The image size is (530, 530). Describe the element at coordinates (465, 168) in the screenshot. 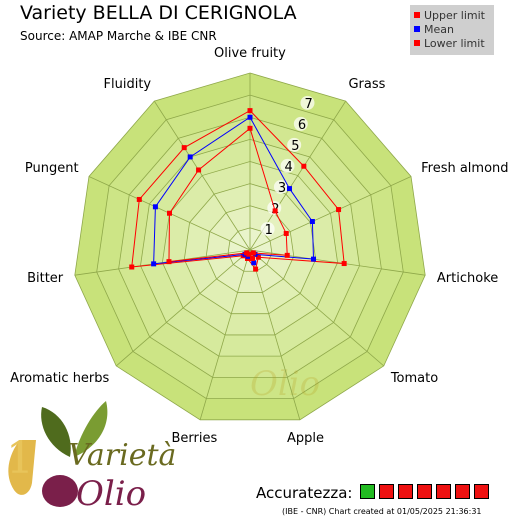

I see `axis-label: Fresh almond` at that location.